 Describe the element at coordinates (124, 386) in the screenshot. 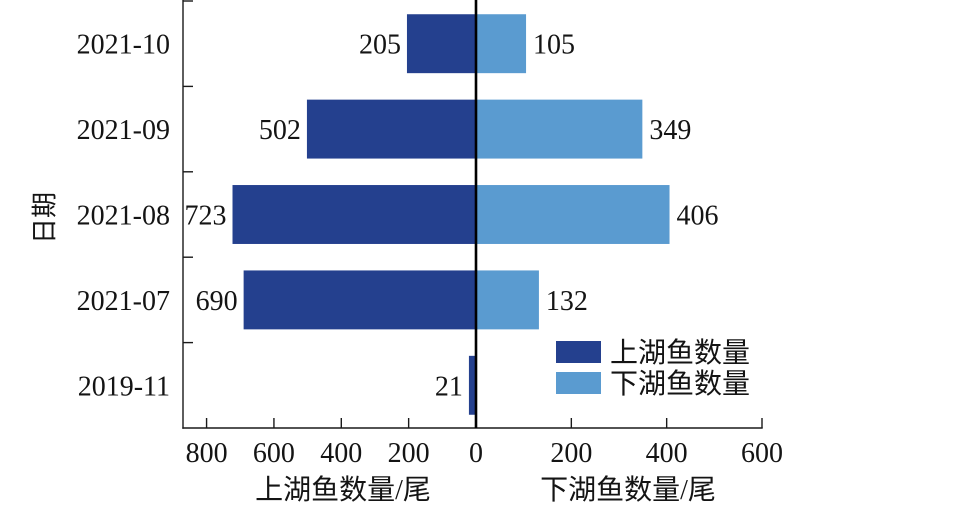

I see `category-label-2019-11: 2019-11` at that location.